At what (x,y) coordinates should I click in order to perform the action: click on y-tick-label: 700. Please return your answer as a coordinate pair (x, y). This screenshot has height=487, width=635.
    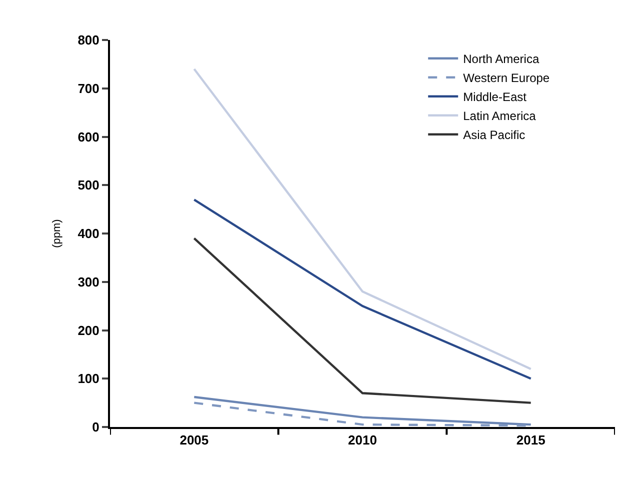
    Looking at the image, I should click on (89, 88).